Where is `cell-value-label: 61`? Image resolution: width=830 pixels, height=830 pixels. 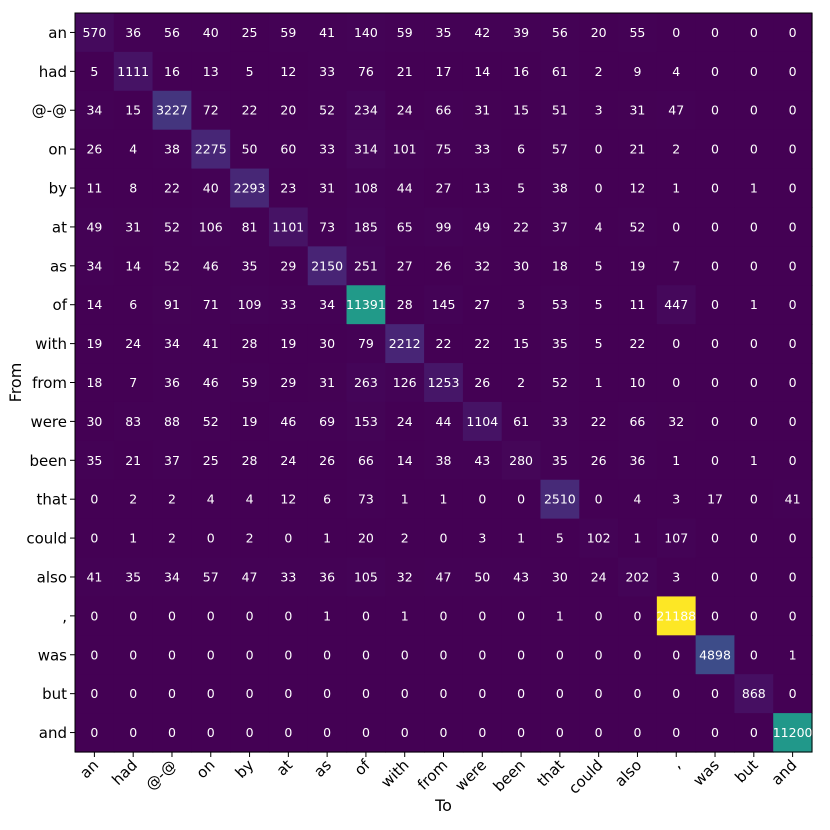 cell-value-label: 61 is located at coordinates (560, 71).